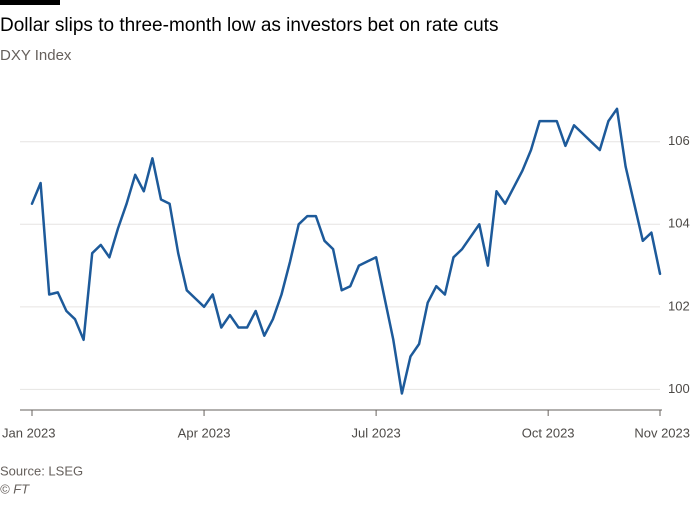 This screenshot has height=505, width=700. I want to click on y-tick-label: 104, so click(679, 223).